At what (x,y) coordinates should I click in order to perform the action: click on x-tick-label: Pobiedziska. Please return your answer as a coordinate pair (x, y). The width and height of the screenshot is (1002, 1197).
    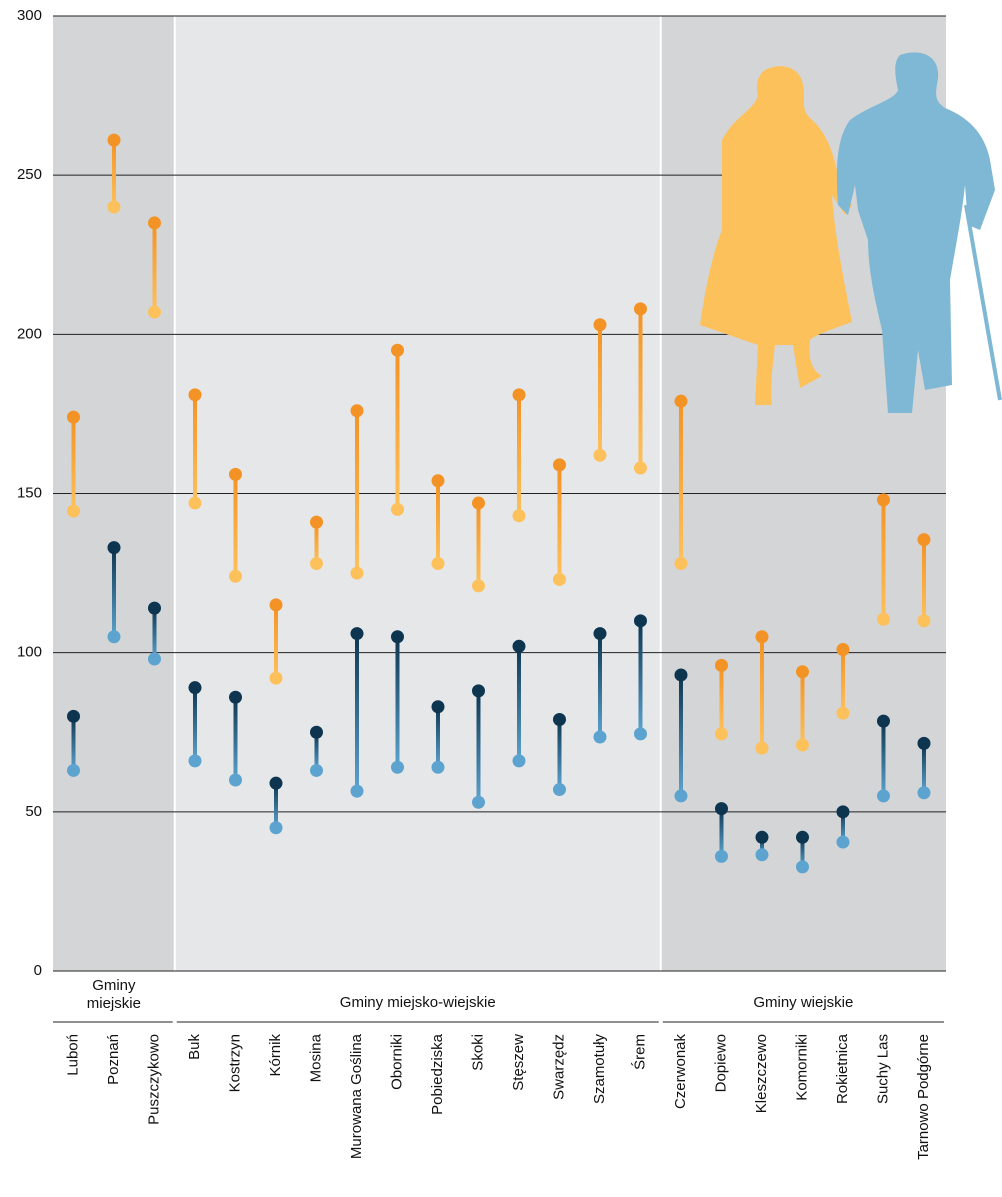
    Looking at the image, I should click on (437, 1074).